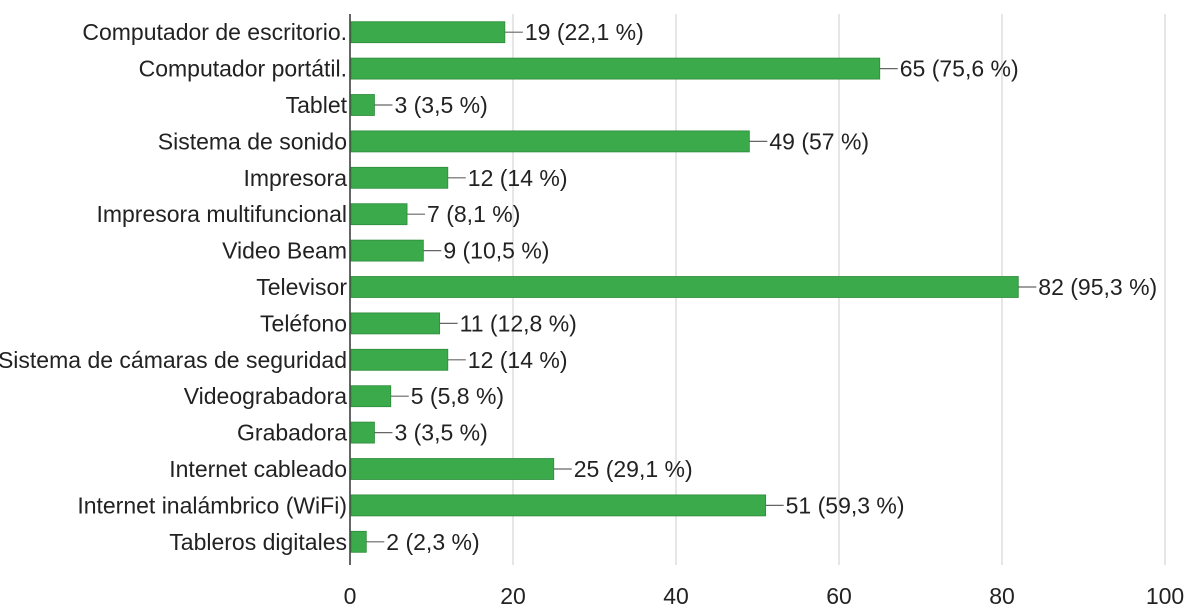  What do you see at coordinates (292, 433) in the screenshot?
I see `category-label: Grabadora` at bounding box center [292, 433].